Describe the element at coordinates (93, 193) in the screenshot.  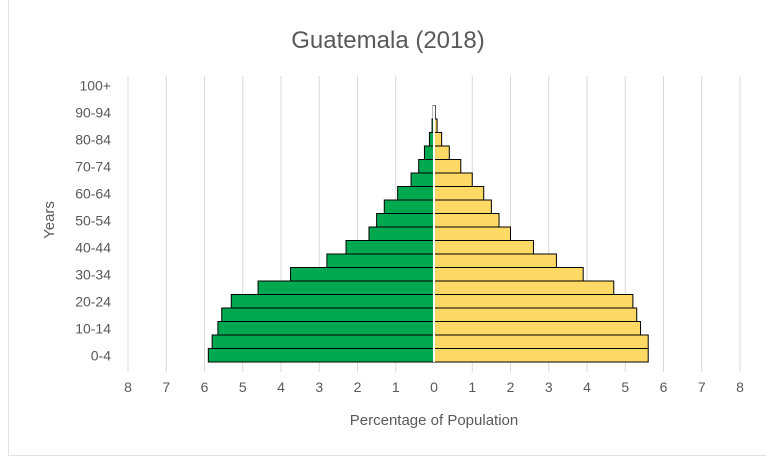
I see `y-tick-label: 60-64` at that location.